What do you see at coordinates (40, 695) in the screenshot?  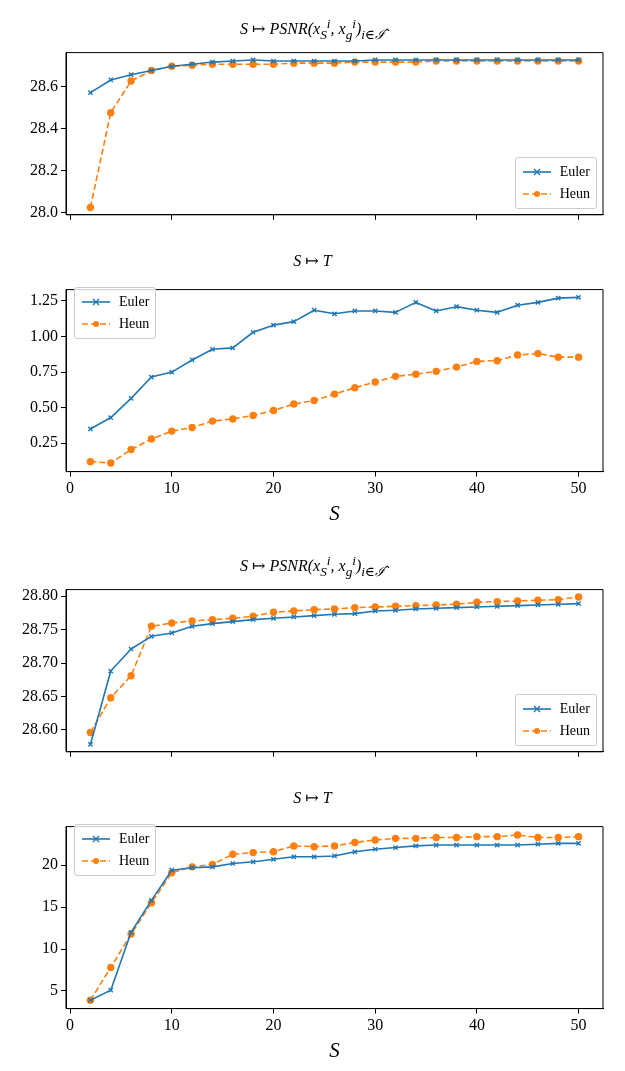 I see `y-tick-label: 28.65` at bounding box center [40, 695].